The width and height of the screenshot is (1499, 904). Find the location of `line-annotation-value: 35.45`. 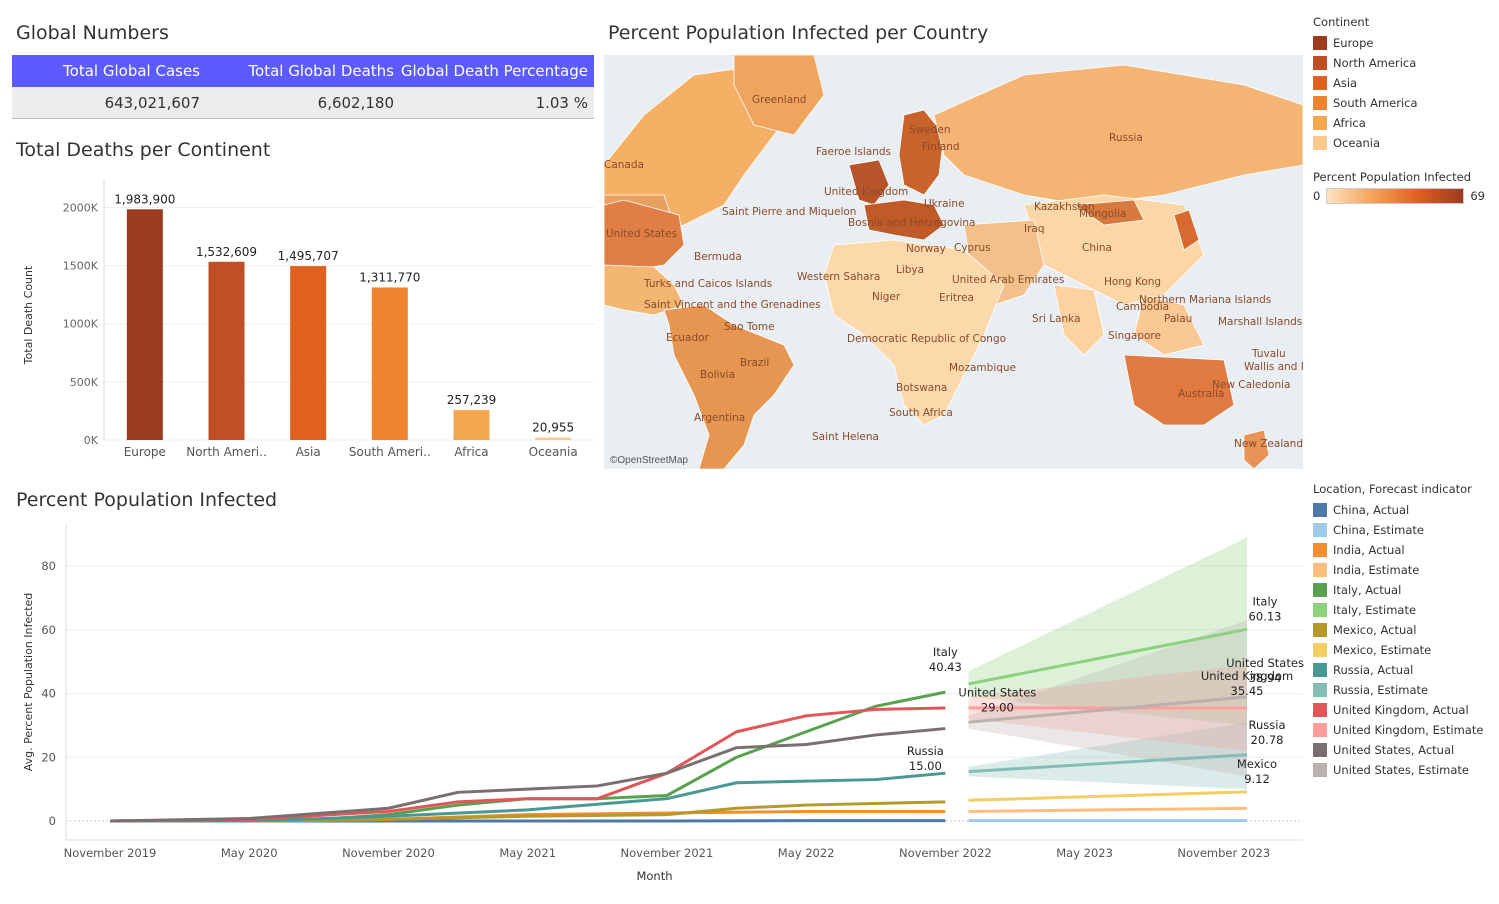

line-annotation-value: 35.45 is located at coordinates (1247, 691).